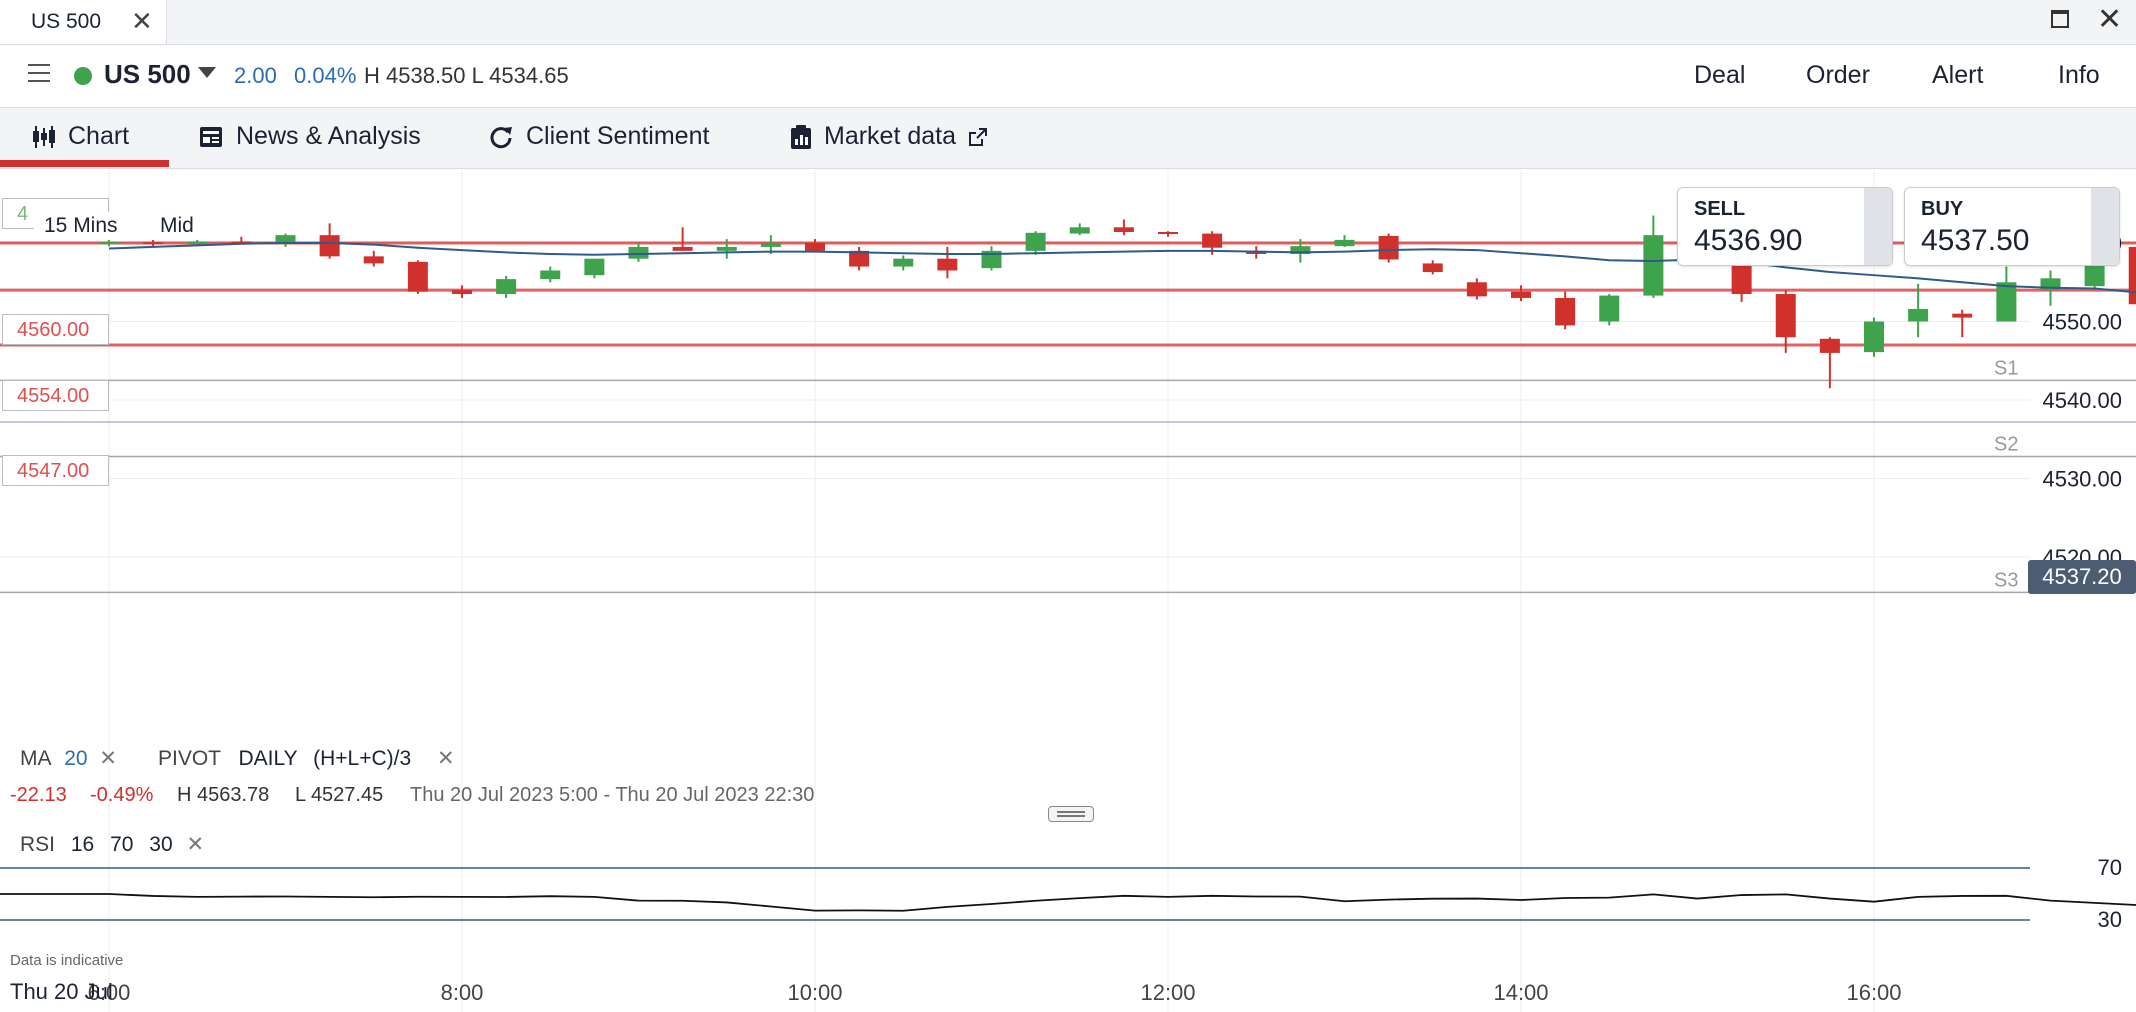 This screenshot has height=1012, width=2136. Describe the element at coordinates (1068, 22) in the screenshot. I see `window-title-bar` at that location.